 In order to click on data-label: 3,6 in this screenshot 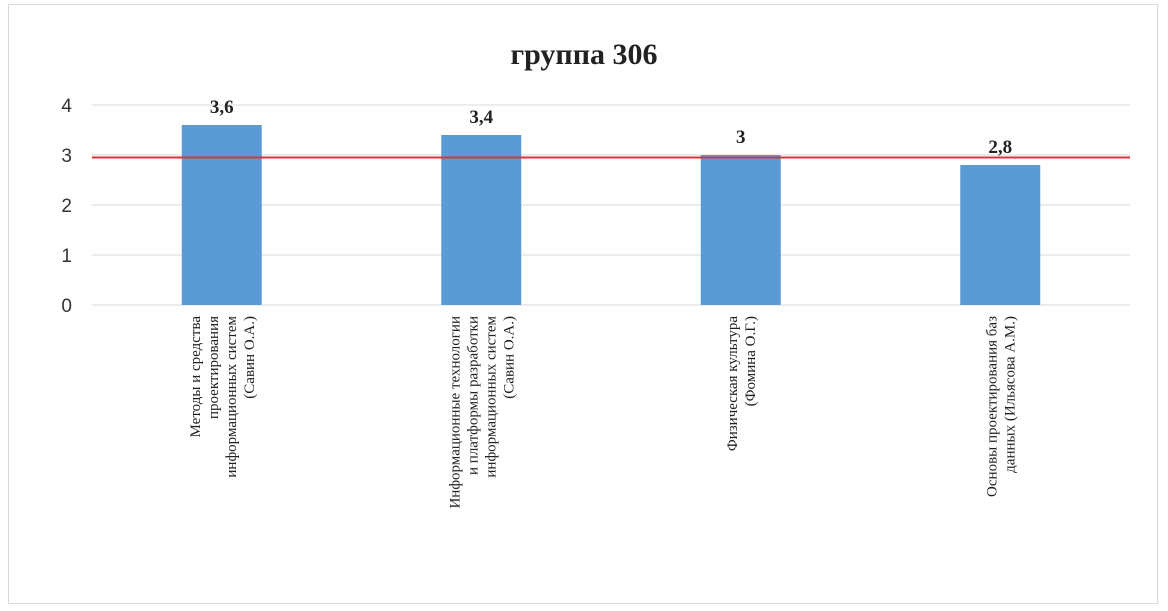, I will do `click(222, 107)`.